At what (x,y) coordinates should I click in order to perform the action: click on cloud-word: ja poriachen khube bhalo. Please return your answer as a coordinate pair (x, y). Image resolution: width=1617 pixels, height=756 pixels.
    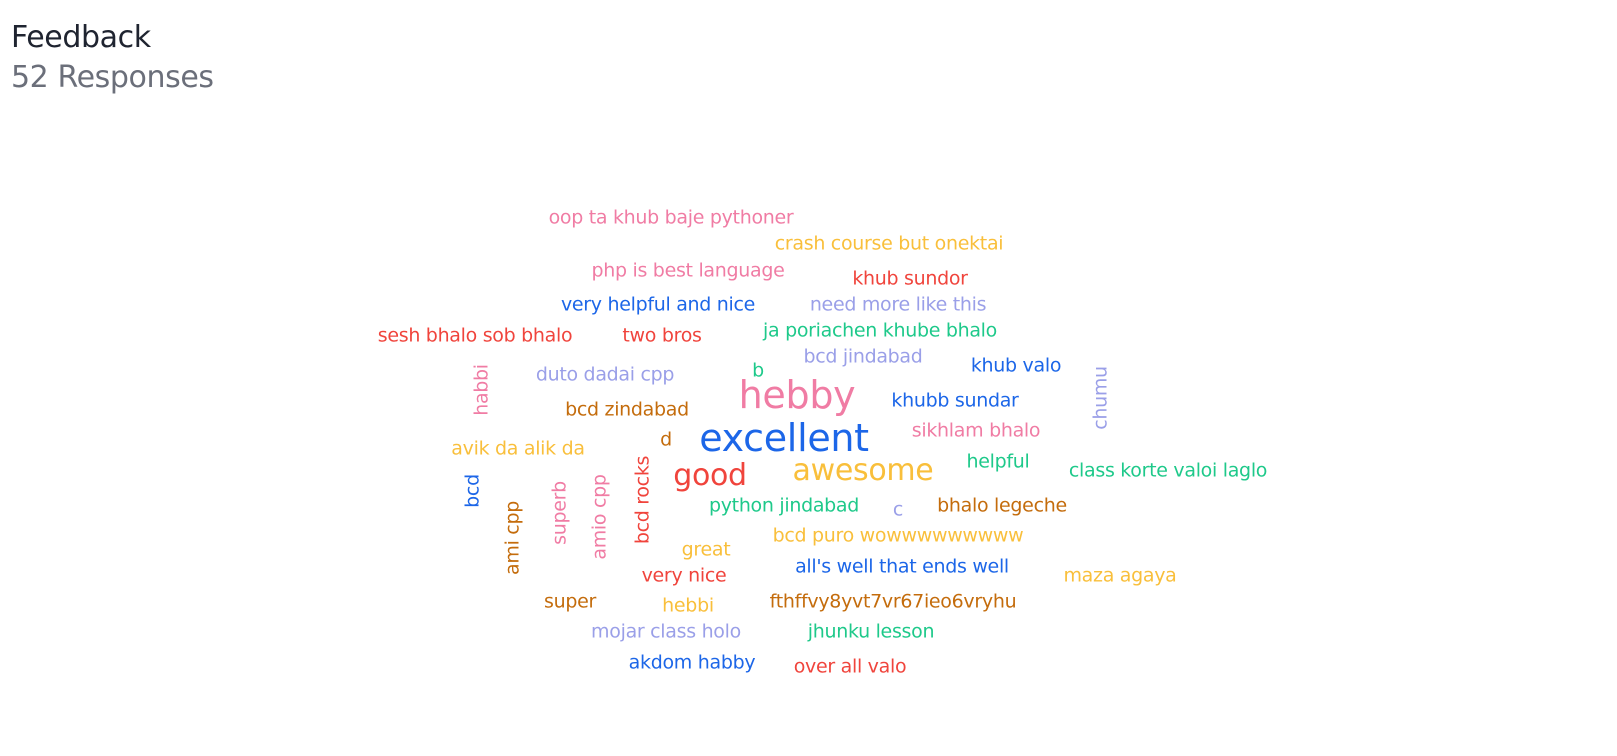
    Looking at the image, I should click on (880, 330).